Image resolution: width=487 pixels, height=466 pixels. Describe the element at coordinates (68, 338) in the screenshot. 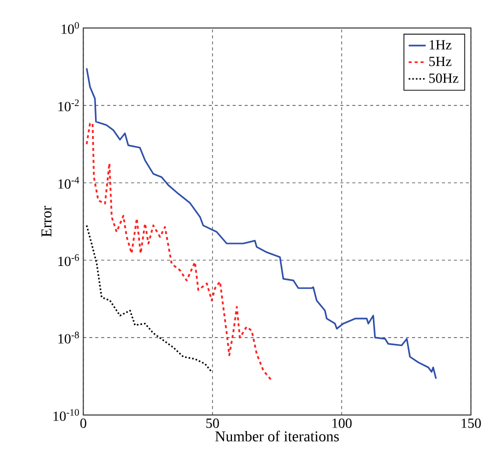

I see `y-tick-label: 10$^{-8}$` at that location.